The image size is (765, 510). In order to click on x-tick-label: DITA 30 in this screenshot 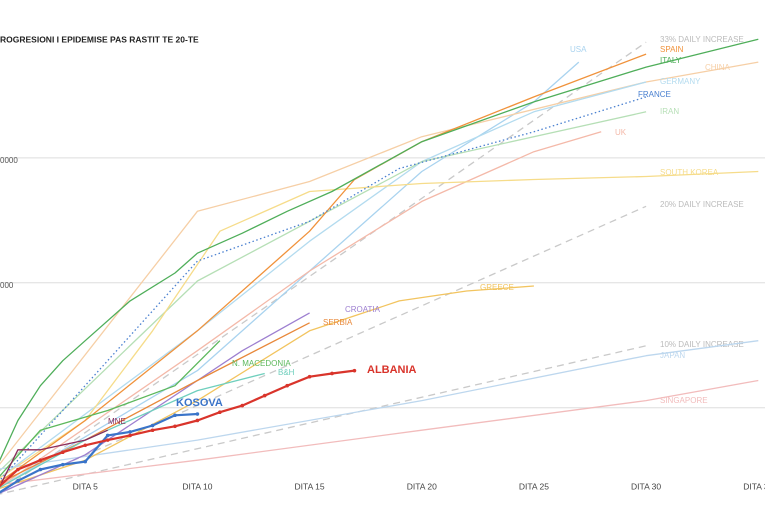, I will do `click(646, 486)`.